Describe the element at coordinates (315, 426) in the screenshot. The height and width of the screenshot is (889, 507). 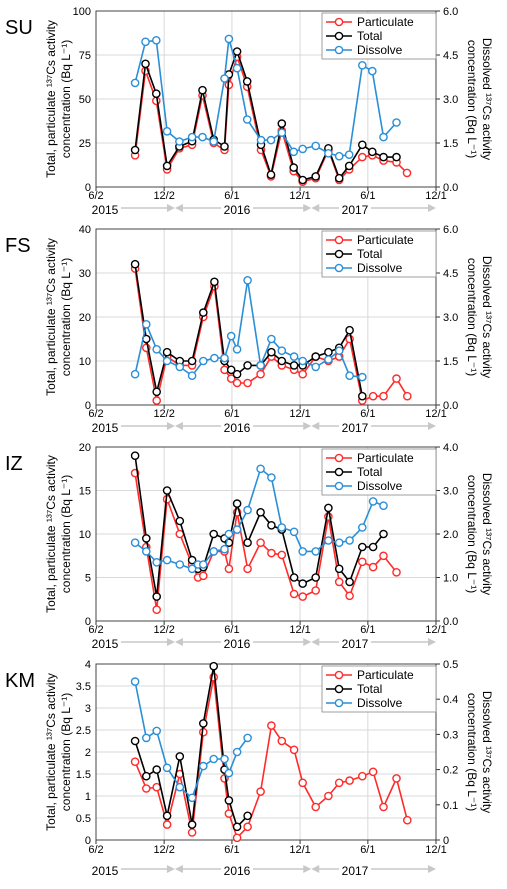
I see `arrowhead-left` at that location.